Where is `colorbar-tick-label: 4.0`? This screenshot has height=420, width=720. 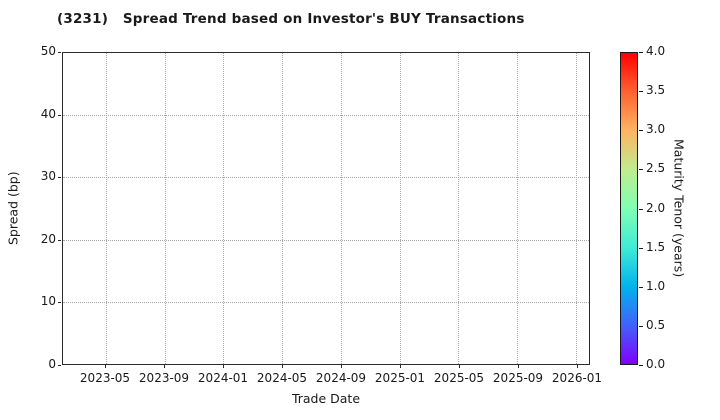 colorbar-tick-label: 4.0 is located at coordinates (656, 51).